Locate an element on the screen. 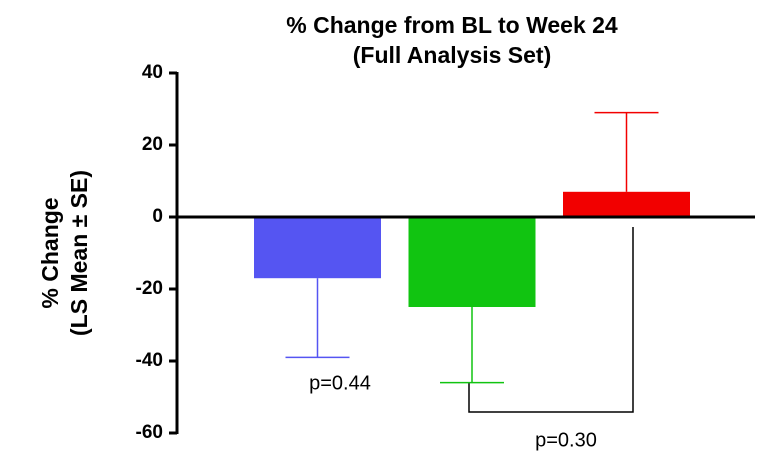 The image size is (761, 458). y-tick-label: -40 is located at coordinates (149, 360).